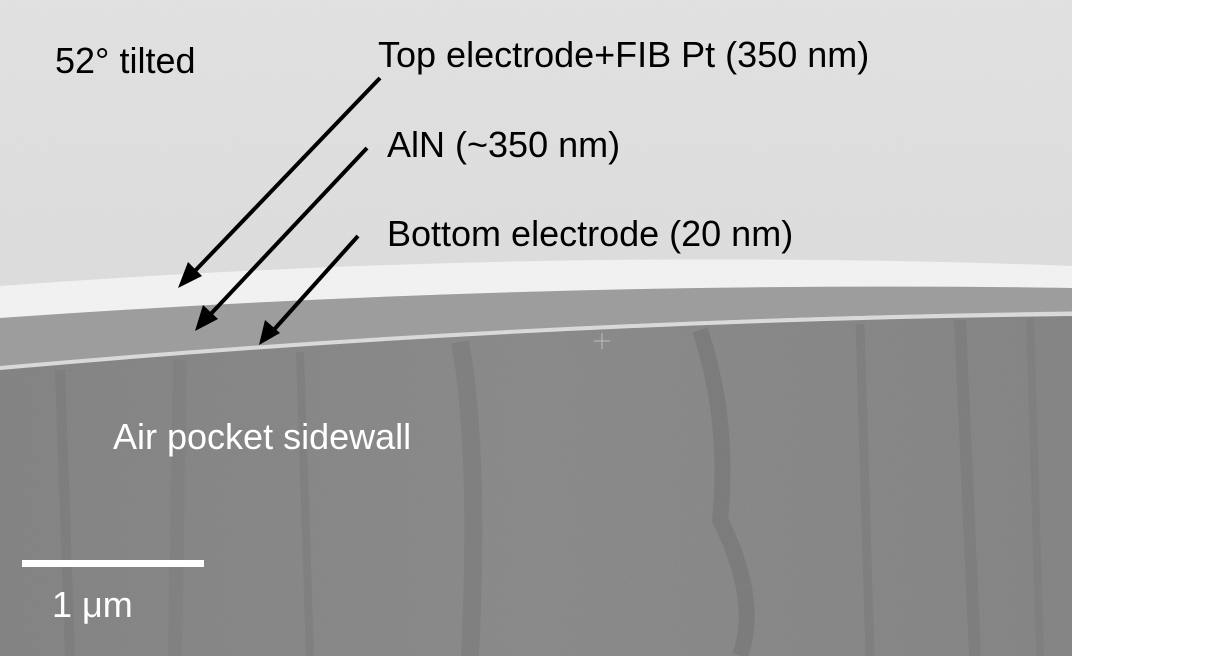  I want to click on arrow-top-electrode, so click(286, 176).